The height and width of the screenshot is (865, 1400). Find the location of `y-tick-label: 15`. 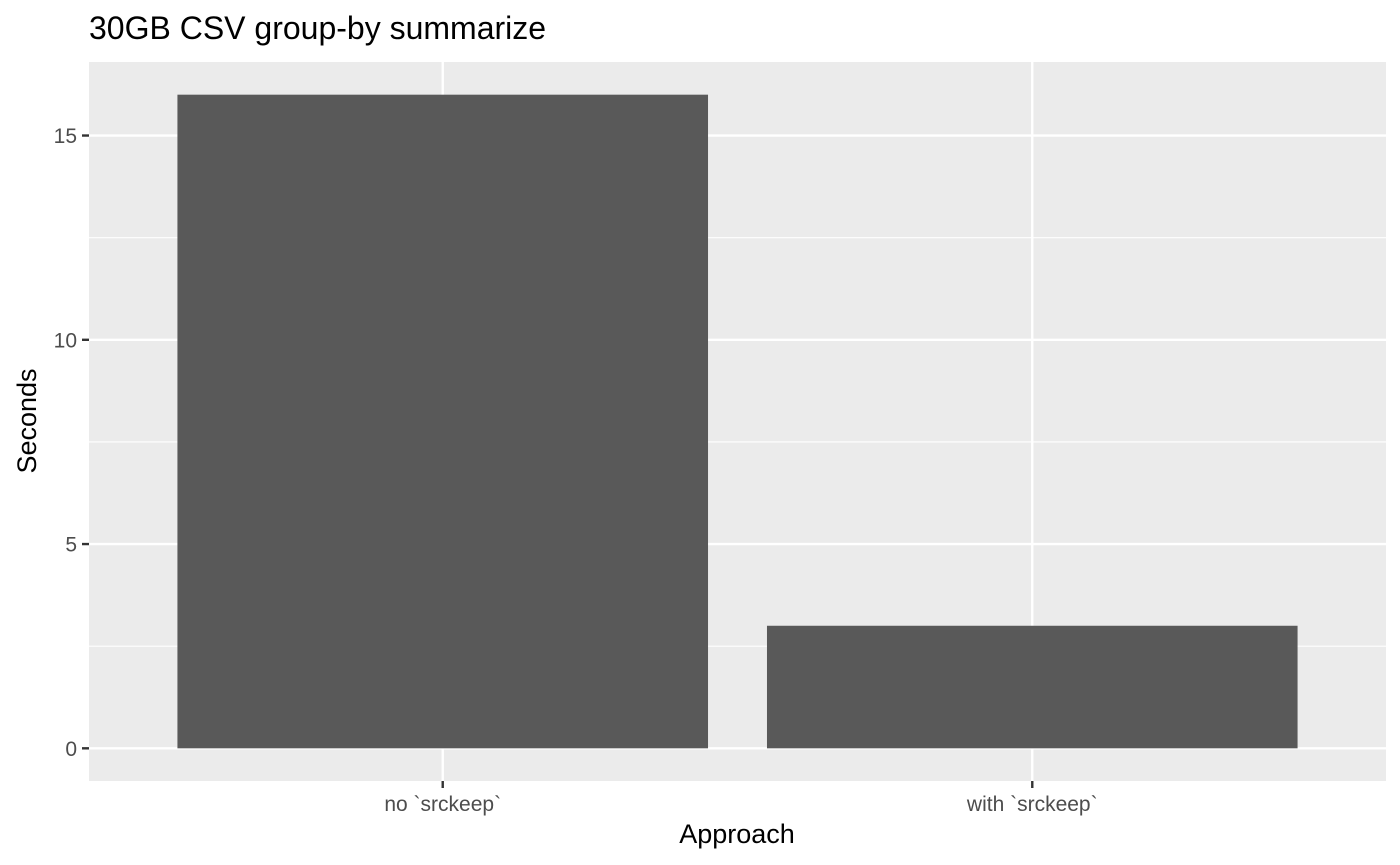

y-tick-label: 15 is located at coordinates (65, 136).